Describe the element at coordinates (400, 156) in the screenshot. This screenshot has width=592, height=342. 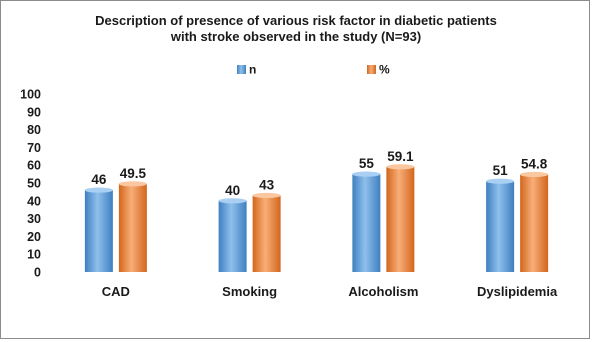
I see `data-label: 59.1` at that location.